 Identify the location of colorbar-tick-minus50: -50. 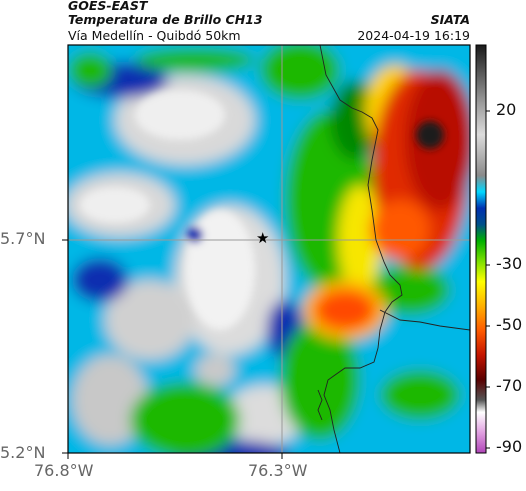
(509, 324).